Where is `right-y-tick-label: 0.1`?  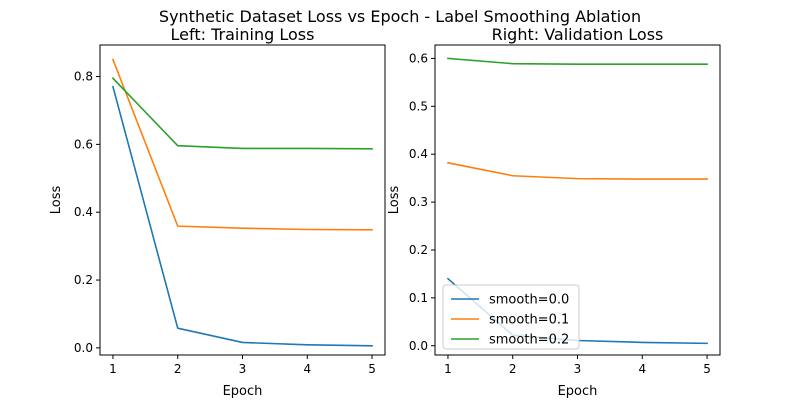 right-y-tick-label: 0.1 is located at coordinates (418, 298).